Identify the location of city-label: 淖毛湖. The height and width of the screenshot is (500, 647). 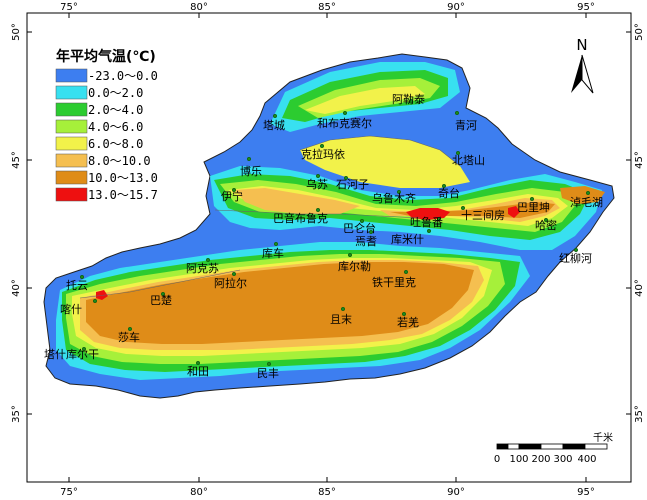
(586, 202).